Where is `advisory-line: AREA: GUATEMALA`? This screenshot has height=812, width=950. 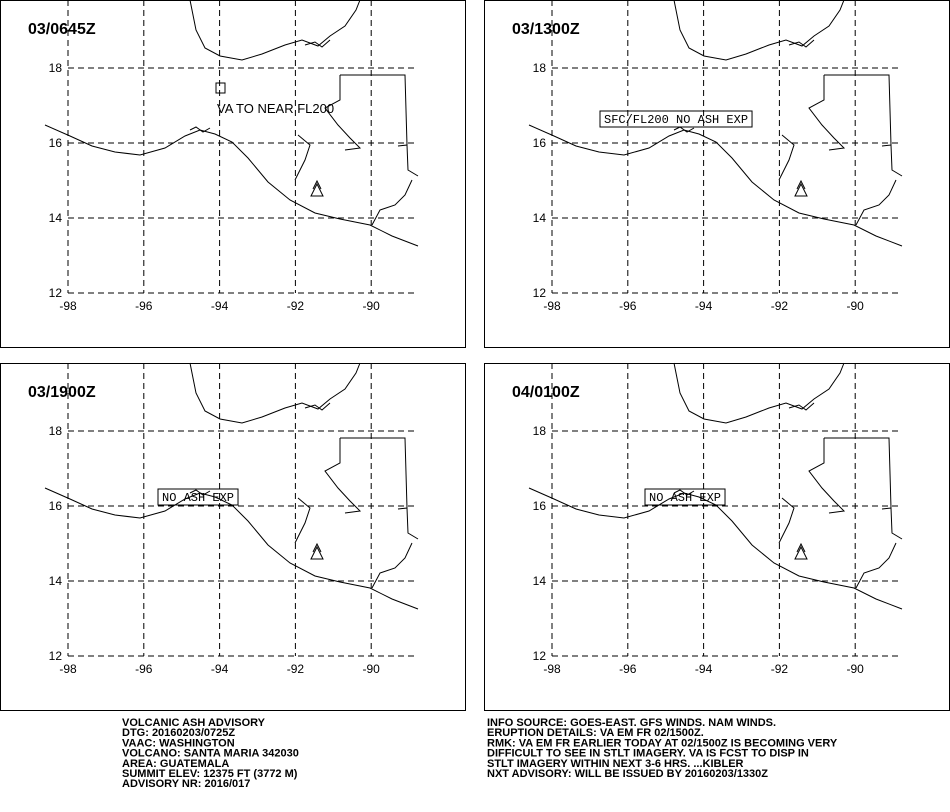 advisory-line: AREA: GUATEMALA is located at coordinates (175, 764).